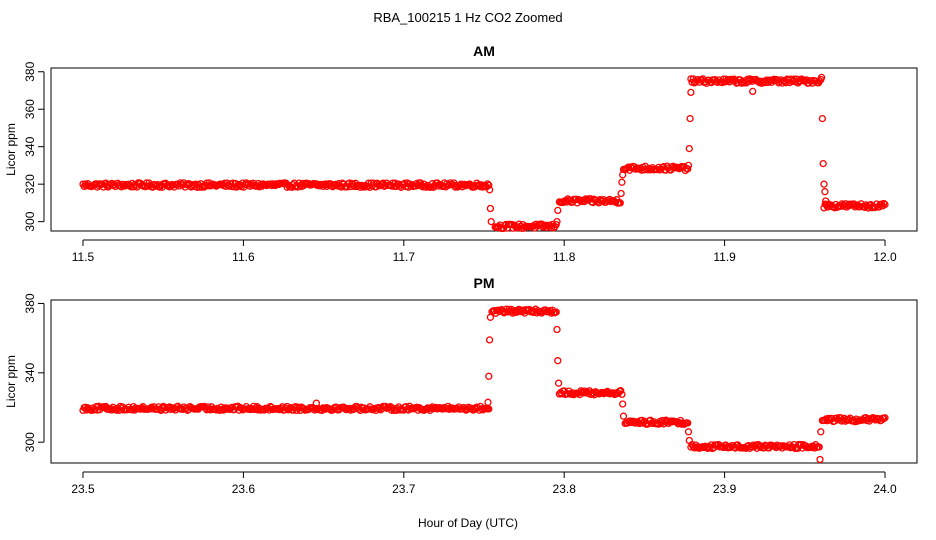 The height and width of the screenshot is (540, 936). Describe the element at coordinates (404, 489) in the screenshot. I see `x-tick-label: 23.7` at that location.